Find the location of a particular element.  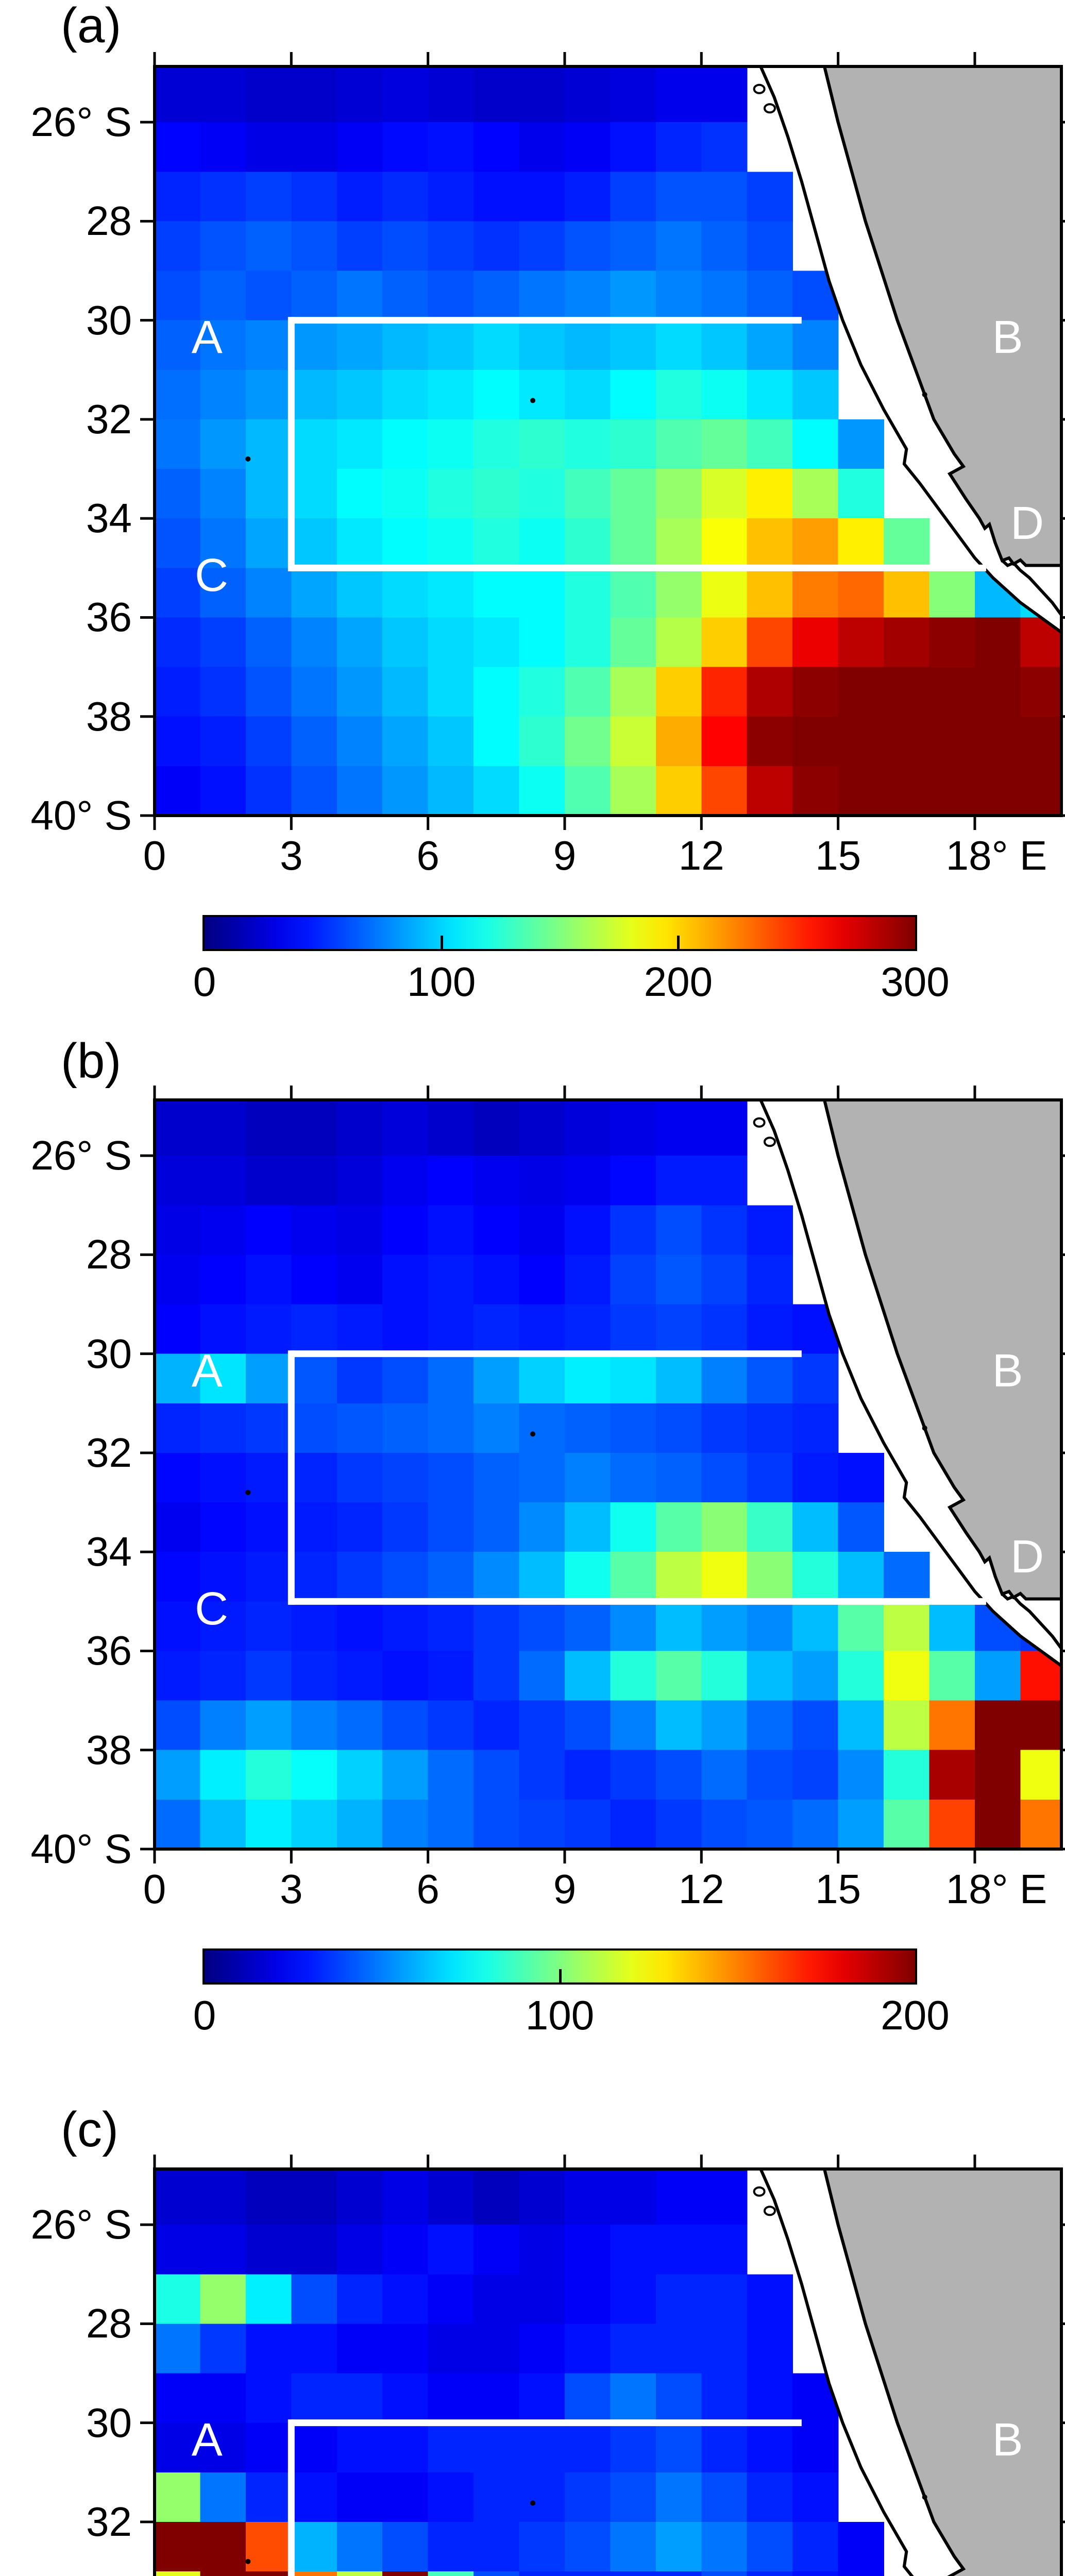

y-tick-label-a-5: 36 is located at coordinates (109, 617).